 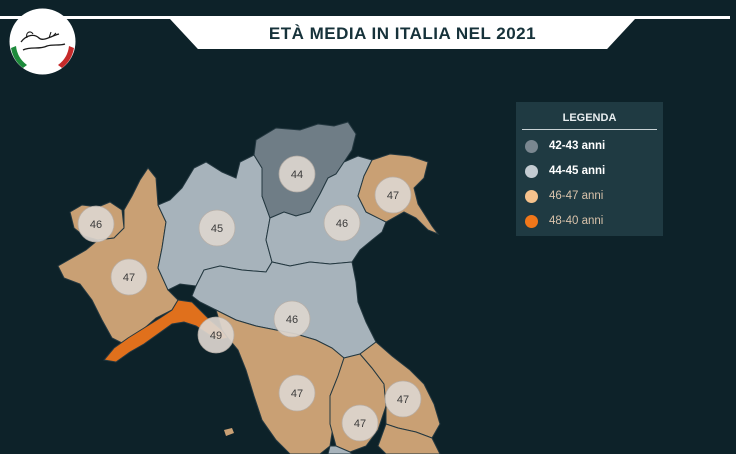 I want to click on badge-umbria, so click(x=360, y=423).